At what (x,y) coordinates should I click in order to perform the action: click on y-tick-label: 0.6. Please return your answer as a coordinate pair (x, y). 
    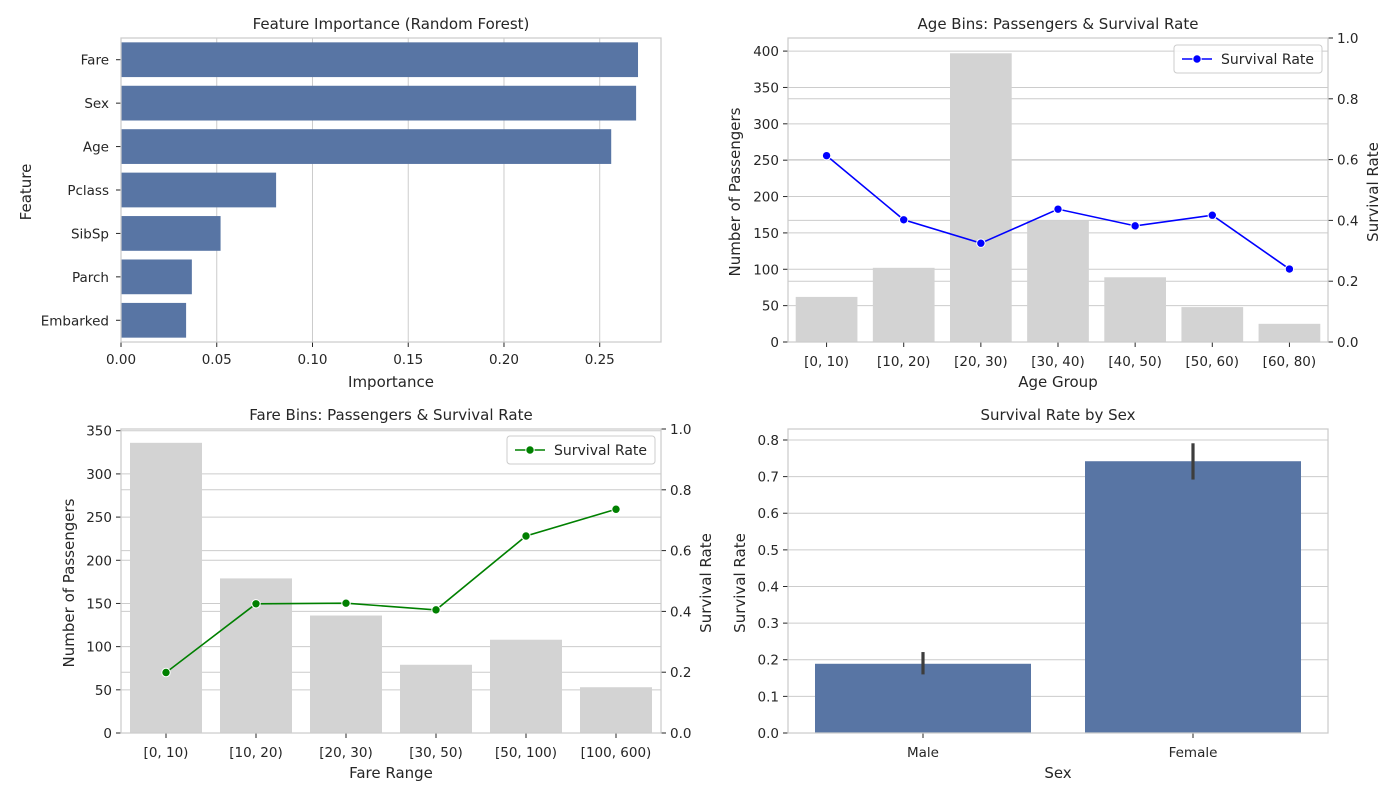
    Looking at the image, I should click on (768, 514).